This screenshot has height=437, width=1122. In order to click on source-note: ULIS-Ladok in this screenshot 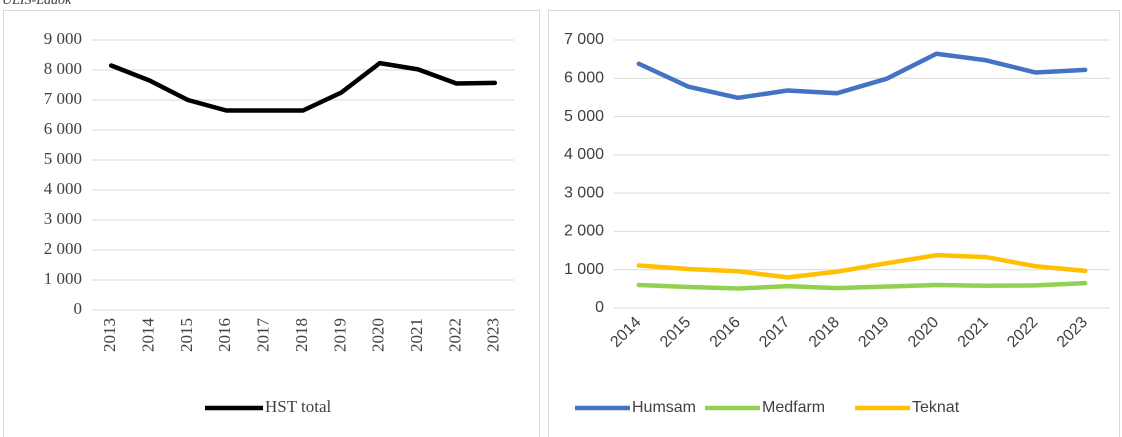, I will do `click(37, 4)`.